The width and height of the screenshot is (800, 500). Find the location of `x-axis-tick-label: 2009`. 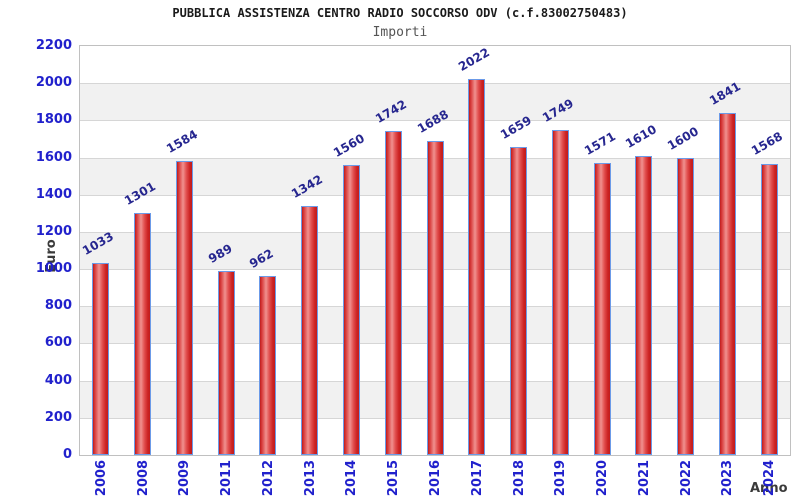

x-axis-tick-label: 2009 is located at coordinates (184, 478).